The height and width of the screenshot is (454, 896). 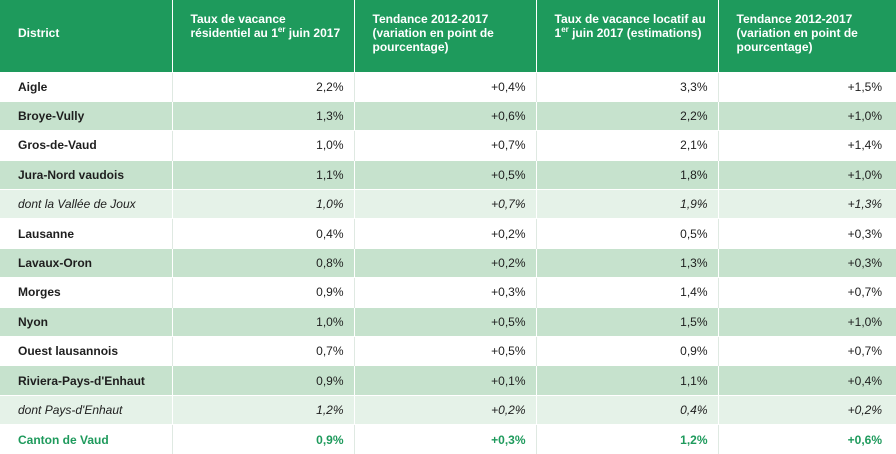 I want to click on table-row: Nyon 1,0% +0,5% 1,5% +1,0%, so click(x=448, y=321).